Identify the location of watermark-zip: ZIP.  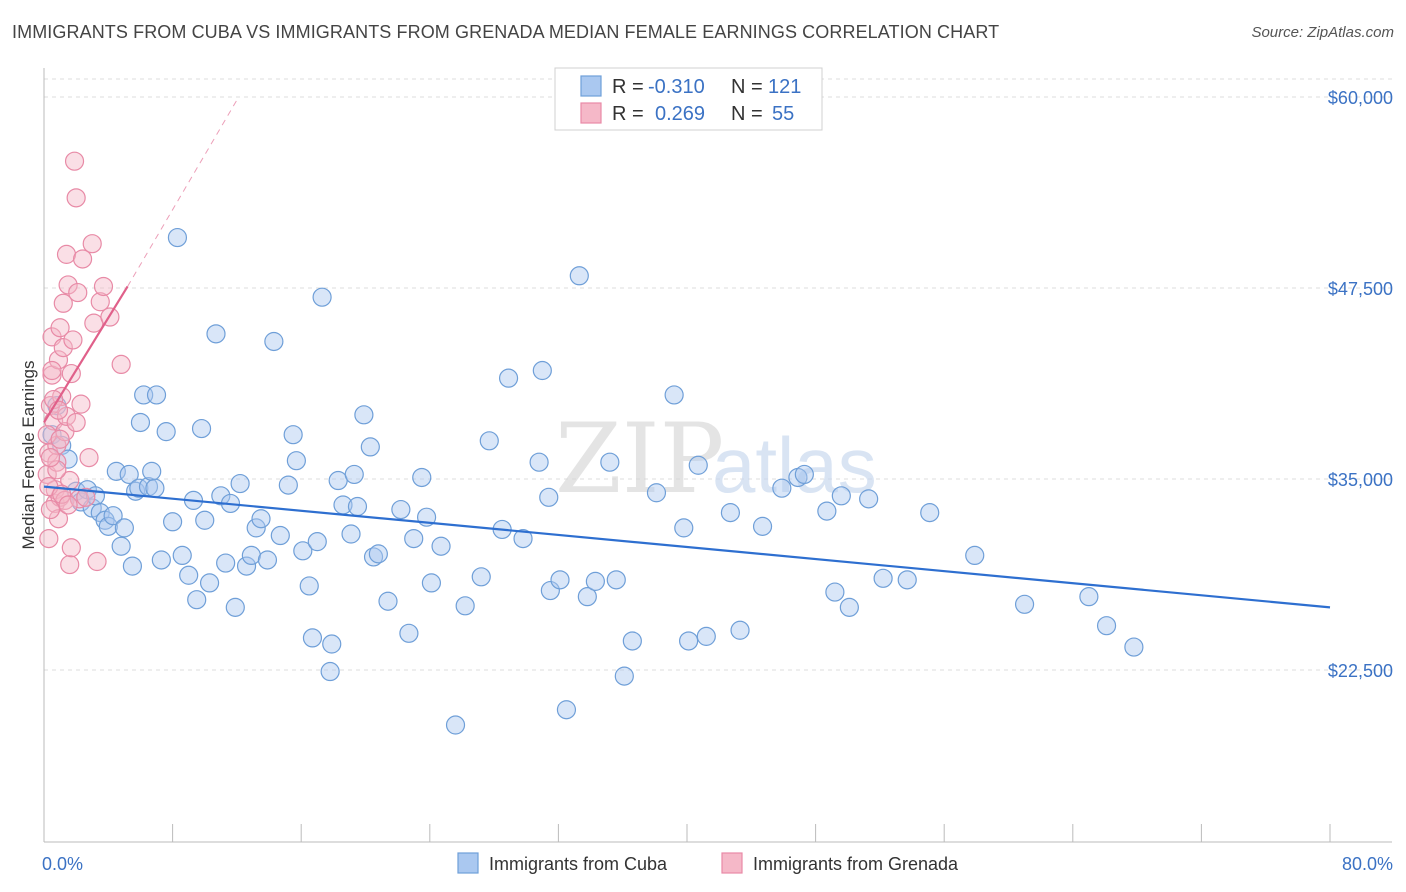
(639, 459).